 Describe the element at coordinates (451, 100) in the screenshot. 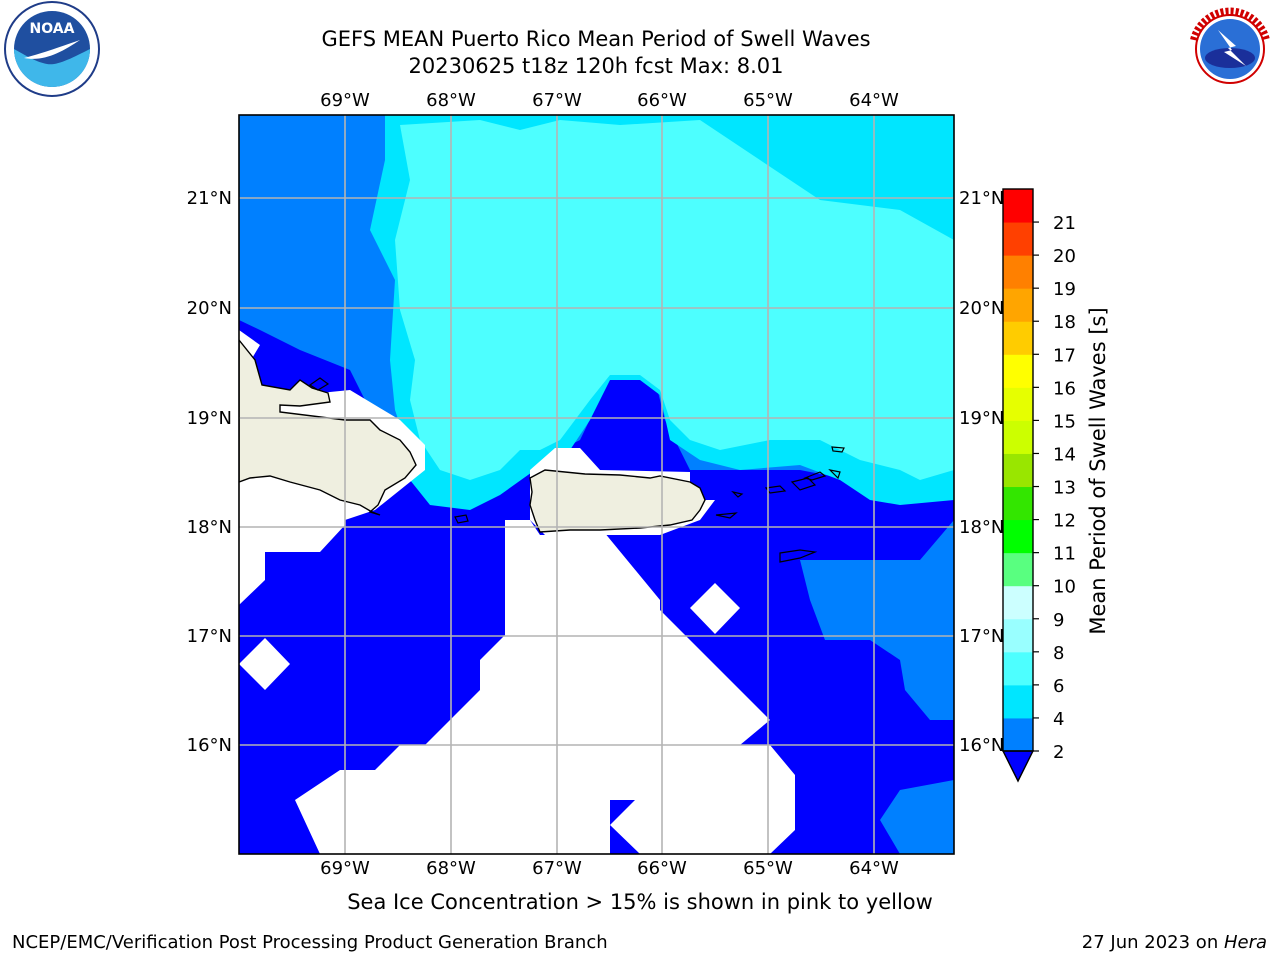

I see `lon-label-top: 68°W` at that location.